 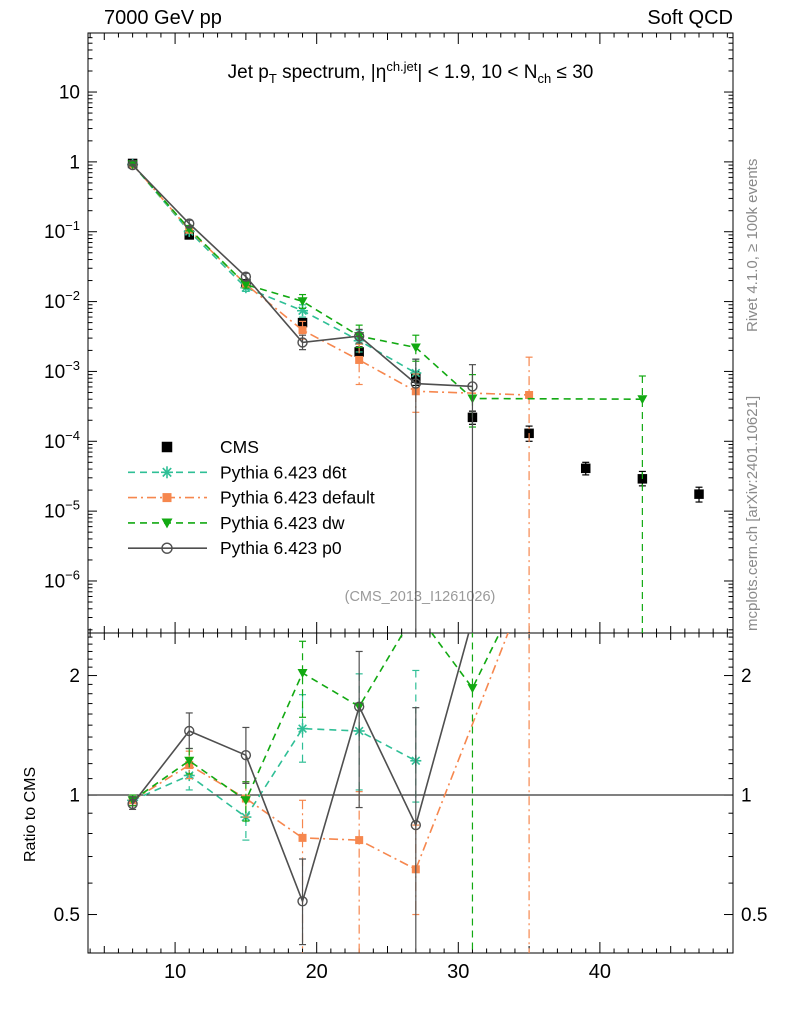 What do you see at coordinates (282, 523) in the screenshot?
I see `legend-label: Pythia 6.423 dw` at bounding box center [282, 523].